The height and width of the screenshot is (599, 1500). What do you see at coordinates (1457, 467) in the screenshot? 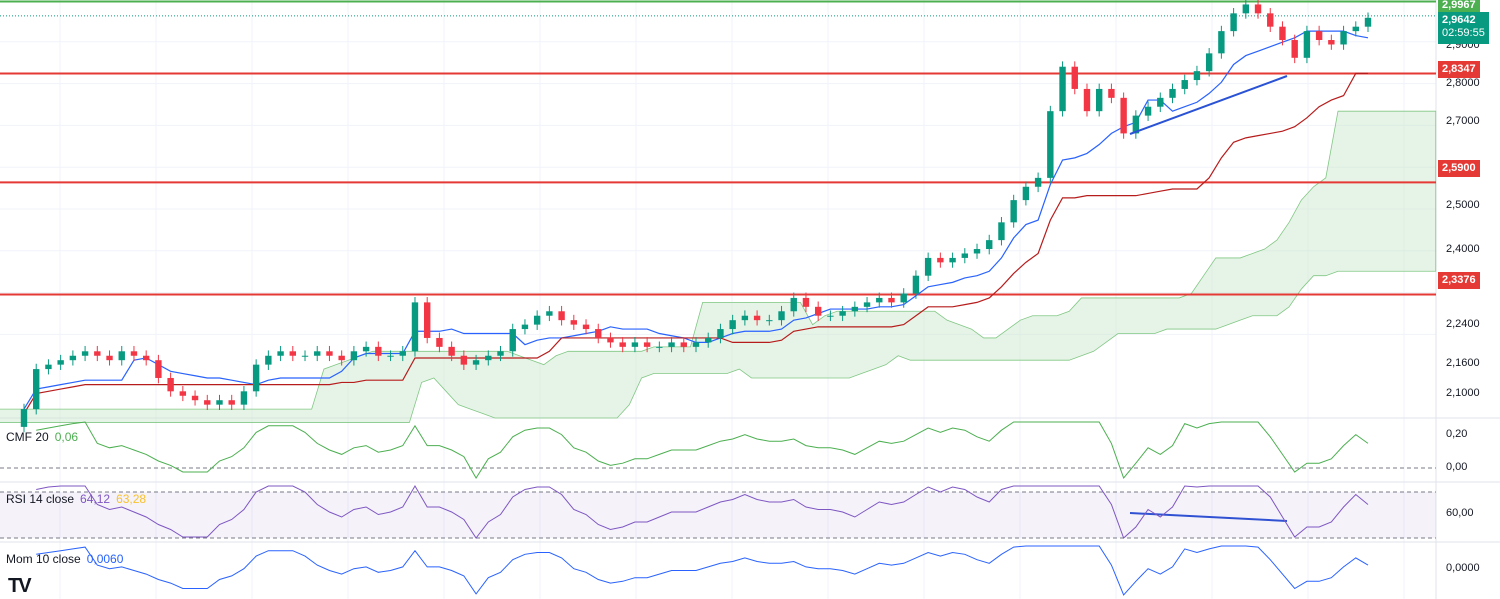
I see `cmf-tick: 0,00` at bounding box center [1457, 467].